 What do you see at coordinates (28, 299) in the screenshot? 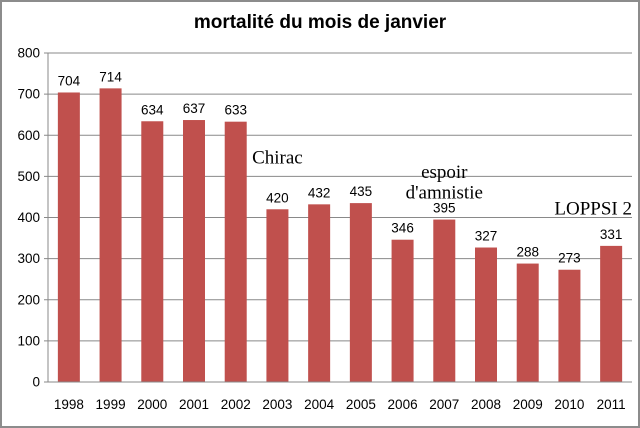
I see `y-axis-label: 200` at bounding box center [28, 299].